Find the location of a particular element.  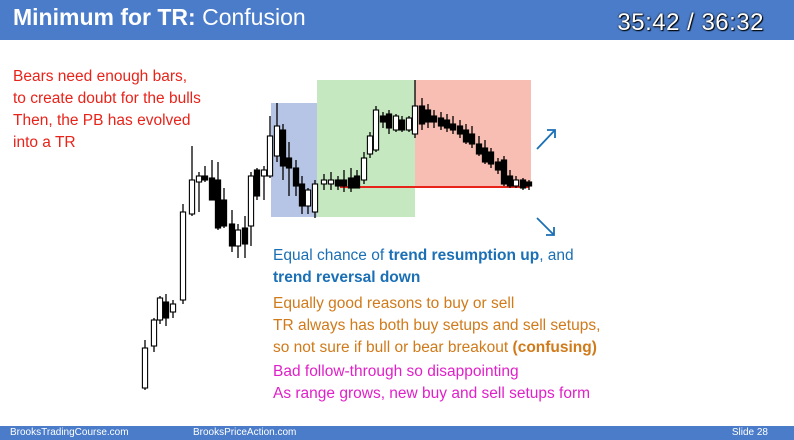

note-line: Equally good reasons to buy or sell is located at coordinates (394, 303).